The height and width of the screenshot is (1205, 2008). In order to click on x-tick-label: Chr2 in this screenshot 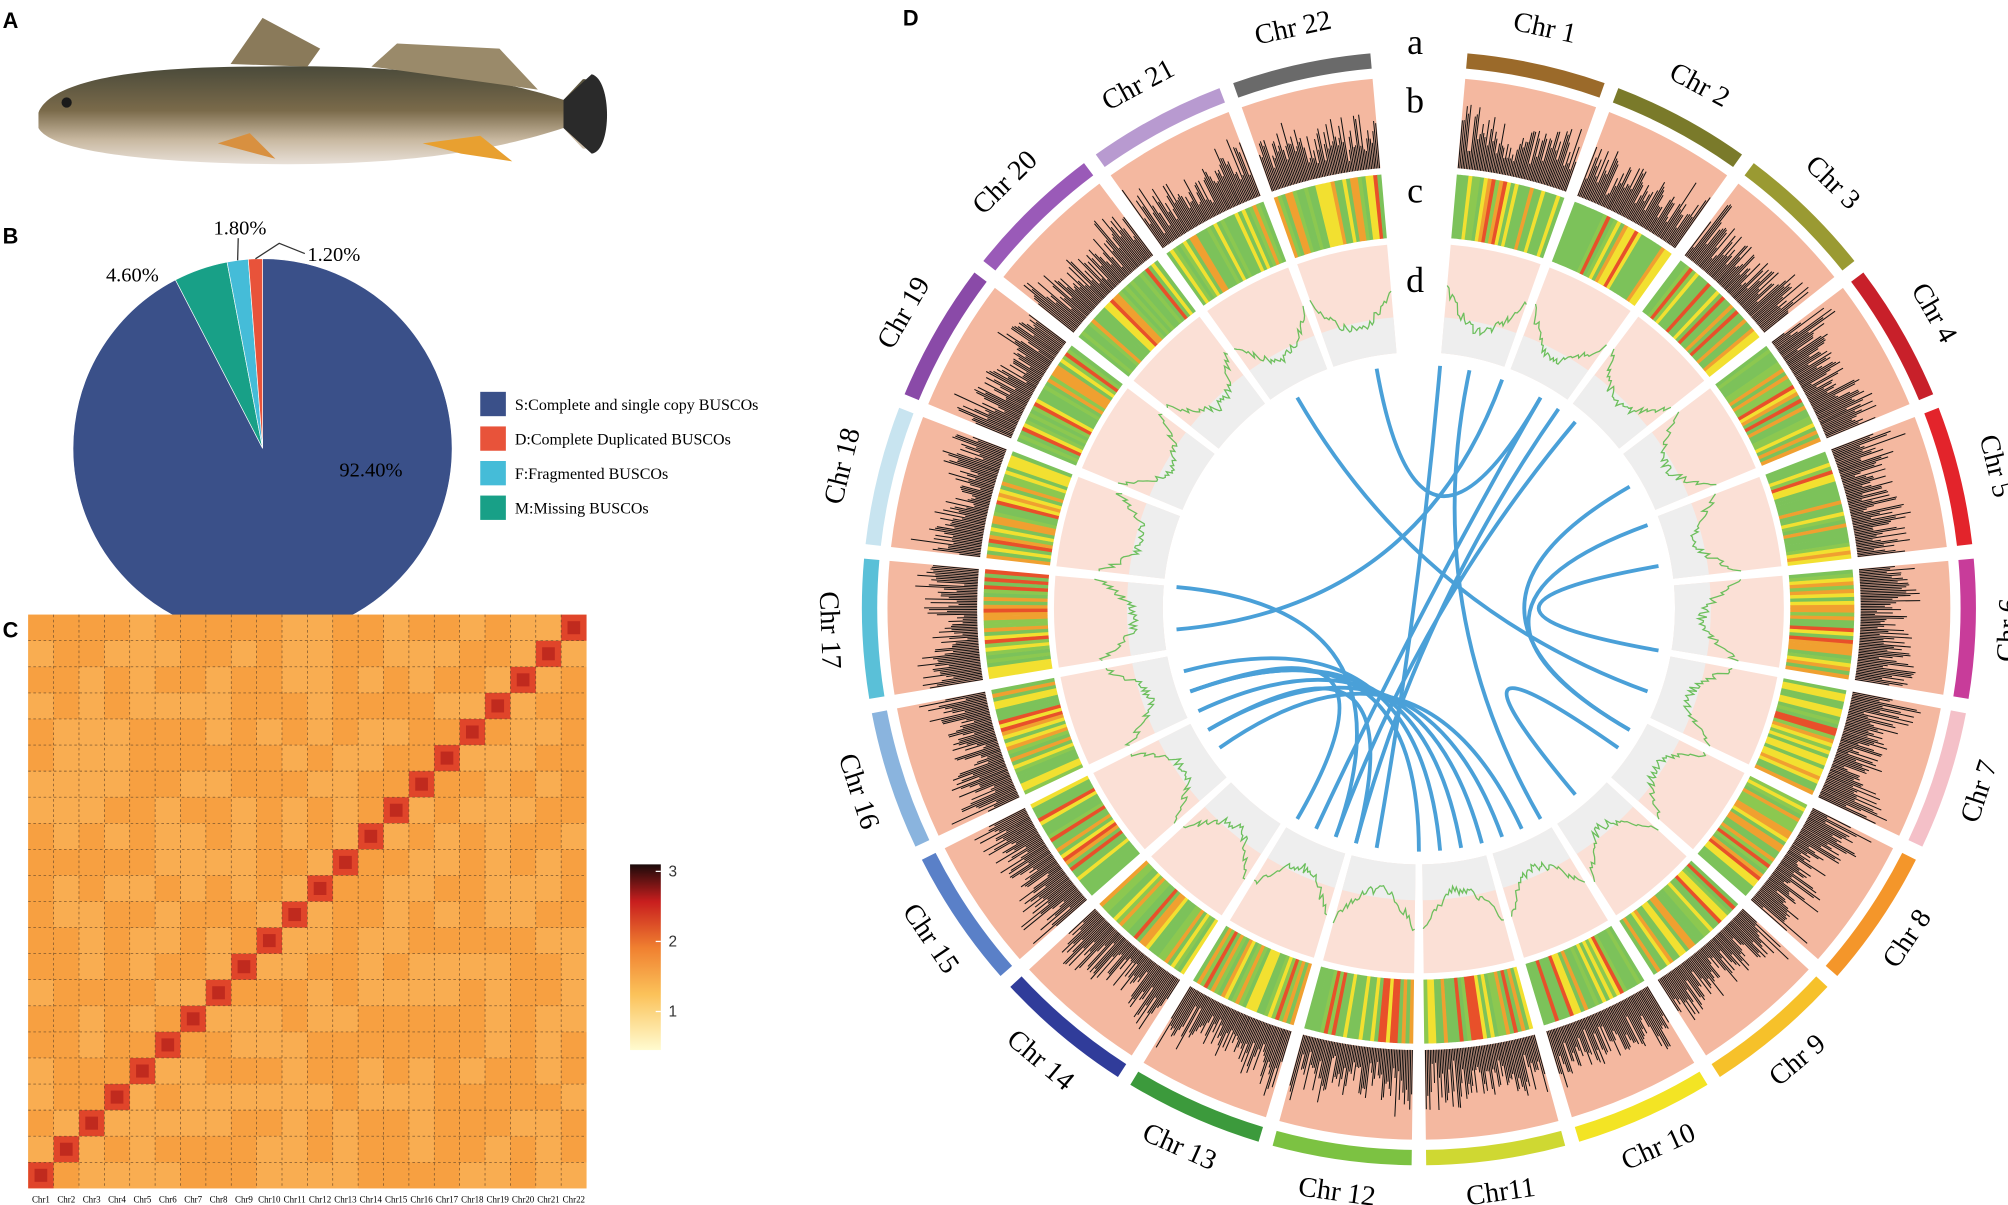, I will do `click(66, 1199)`.